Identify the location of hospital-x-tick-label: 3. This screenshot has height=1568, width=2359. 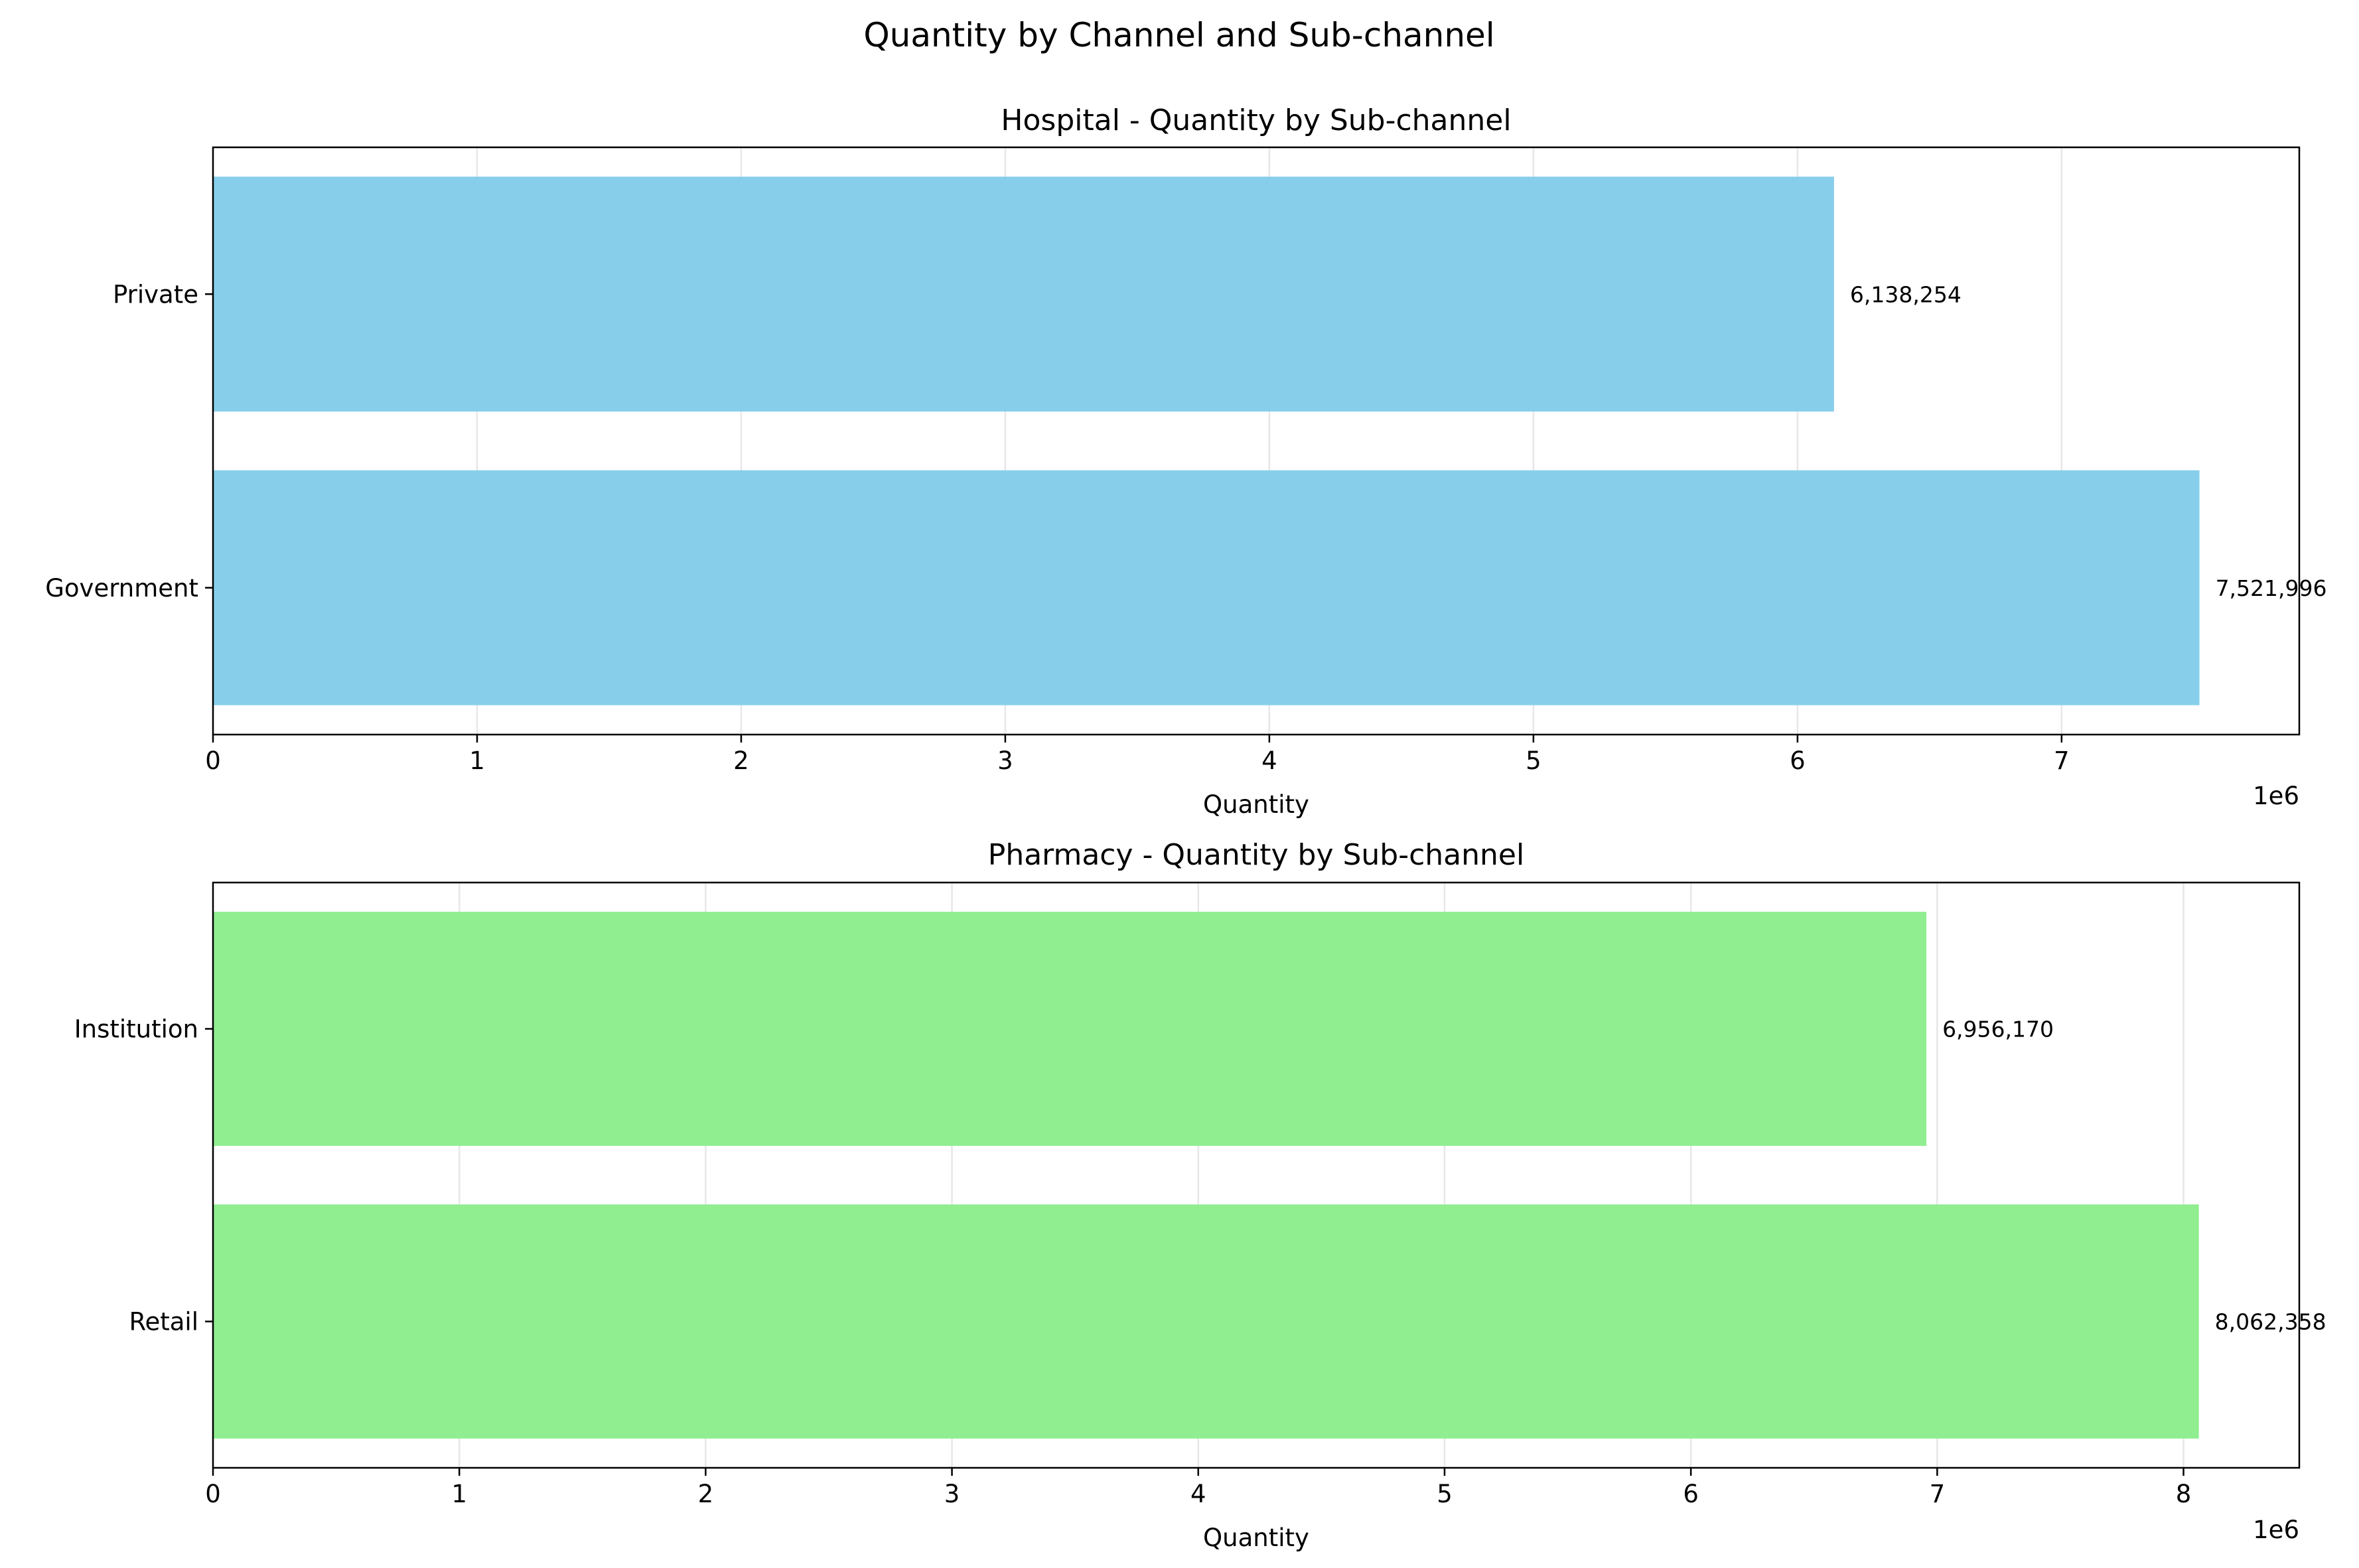
(1005, 761).